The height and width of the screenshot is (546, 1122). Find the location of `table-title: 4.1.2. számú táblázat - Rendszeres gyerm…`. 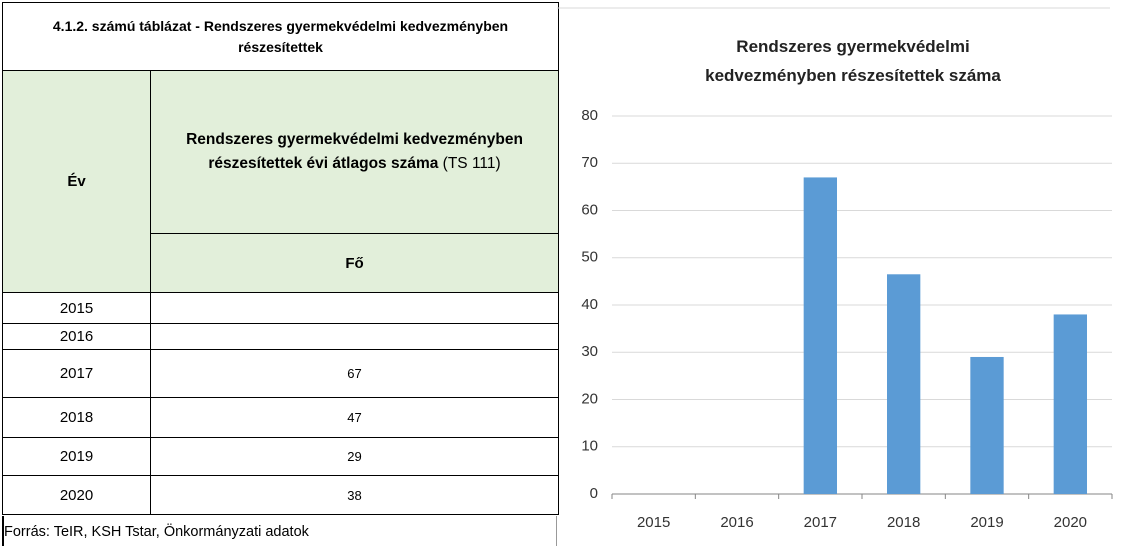

table-title: 4.1.2. számú táblázat - Rendszeres gyerm… is located at coordinates (280, 36).